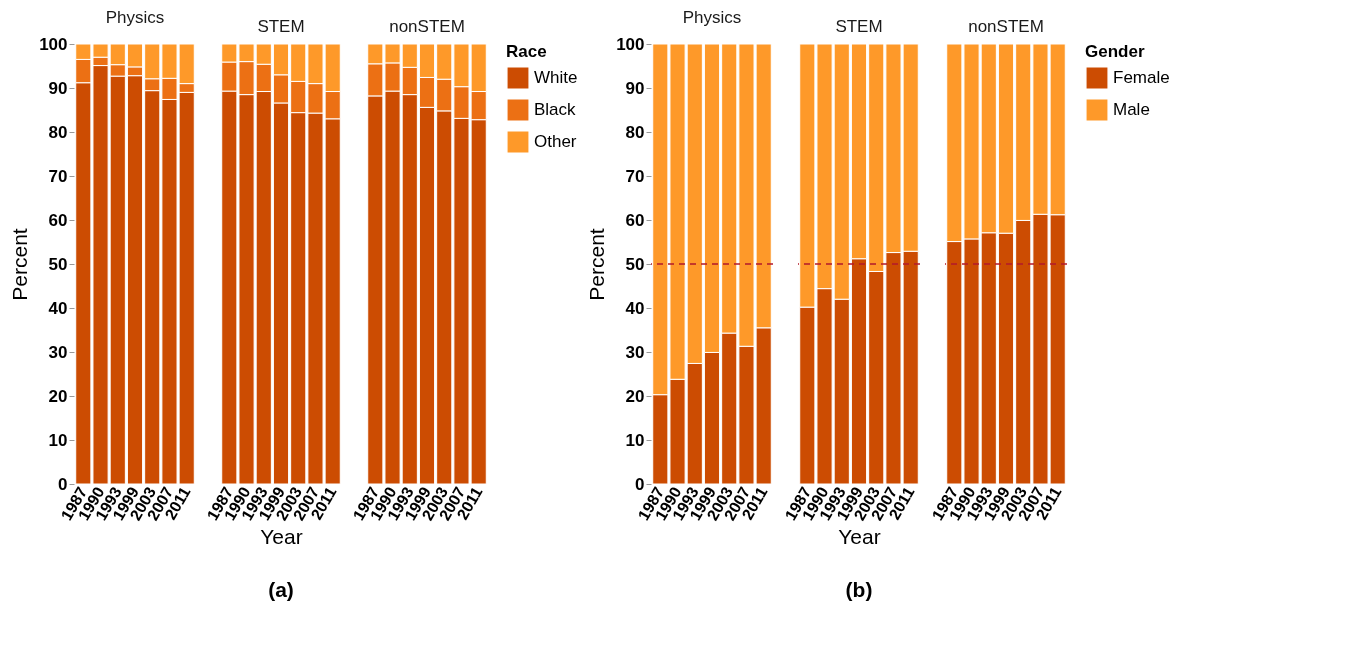  What do you see at coordinates (1131, 109) in the screenshot?
I see `legend-label: Male` at bounding box center [1131, 109].